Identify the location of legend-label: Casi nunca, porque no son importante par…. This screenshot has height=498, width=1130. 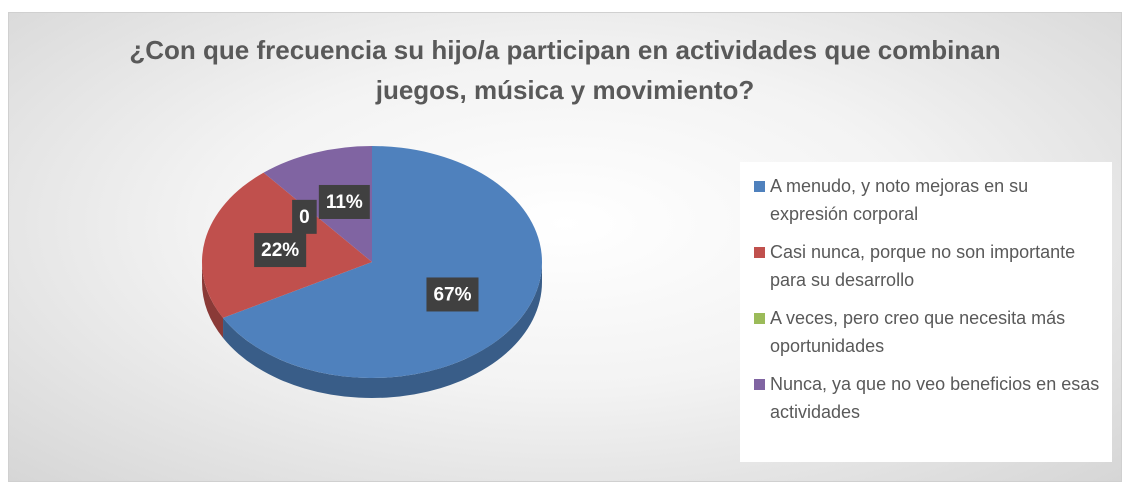
(923, 266).